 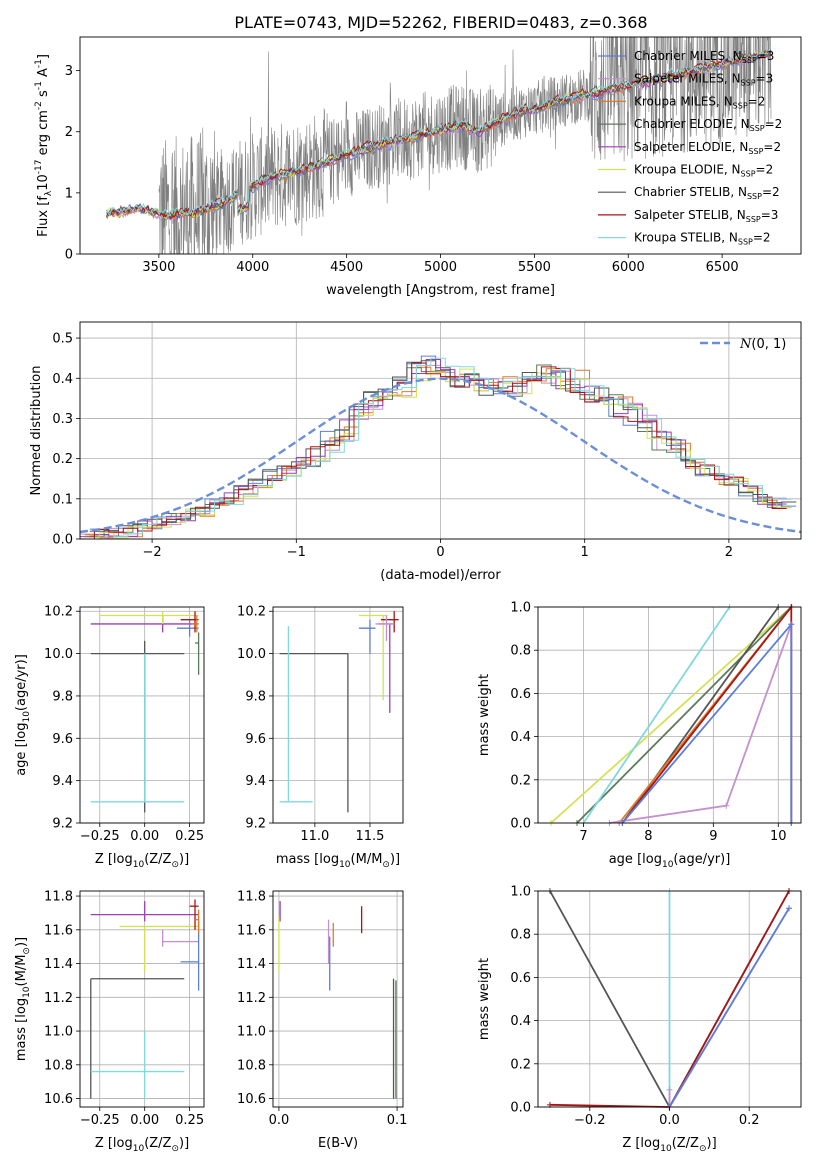 I want to click on legend-label-salpeter_miles: Salpeter MILES, NSSP=3, so click(x=703, y=80).